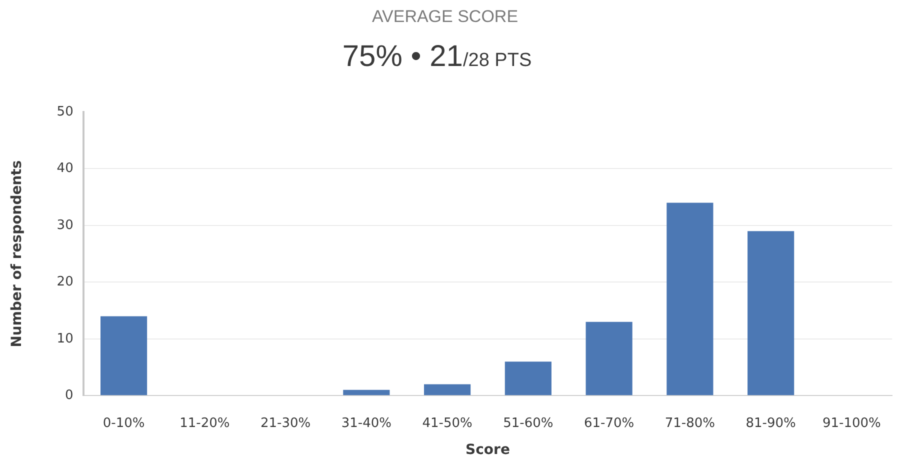 The width and height of the screenshot is (901, 459). What do you see at coordinates (609, 423) in the screenshot?
I see `x-tick-label: 61-70%` at bounding box center [609, 423].